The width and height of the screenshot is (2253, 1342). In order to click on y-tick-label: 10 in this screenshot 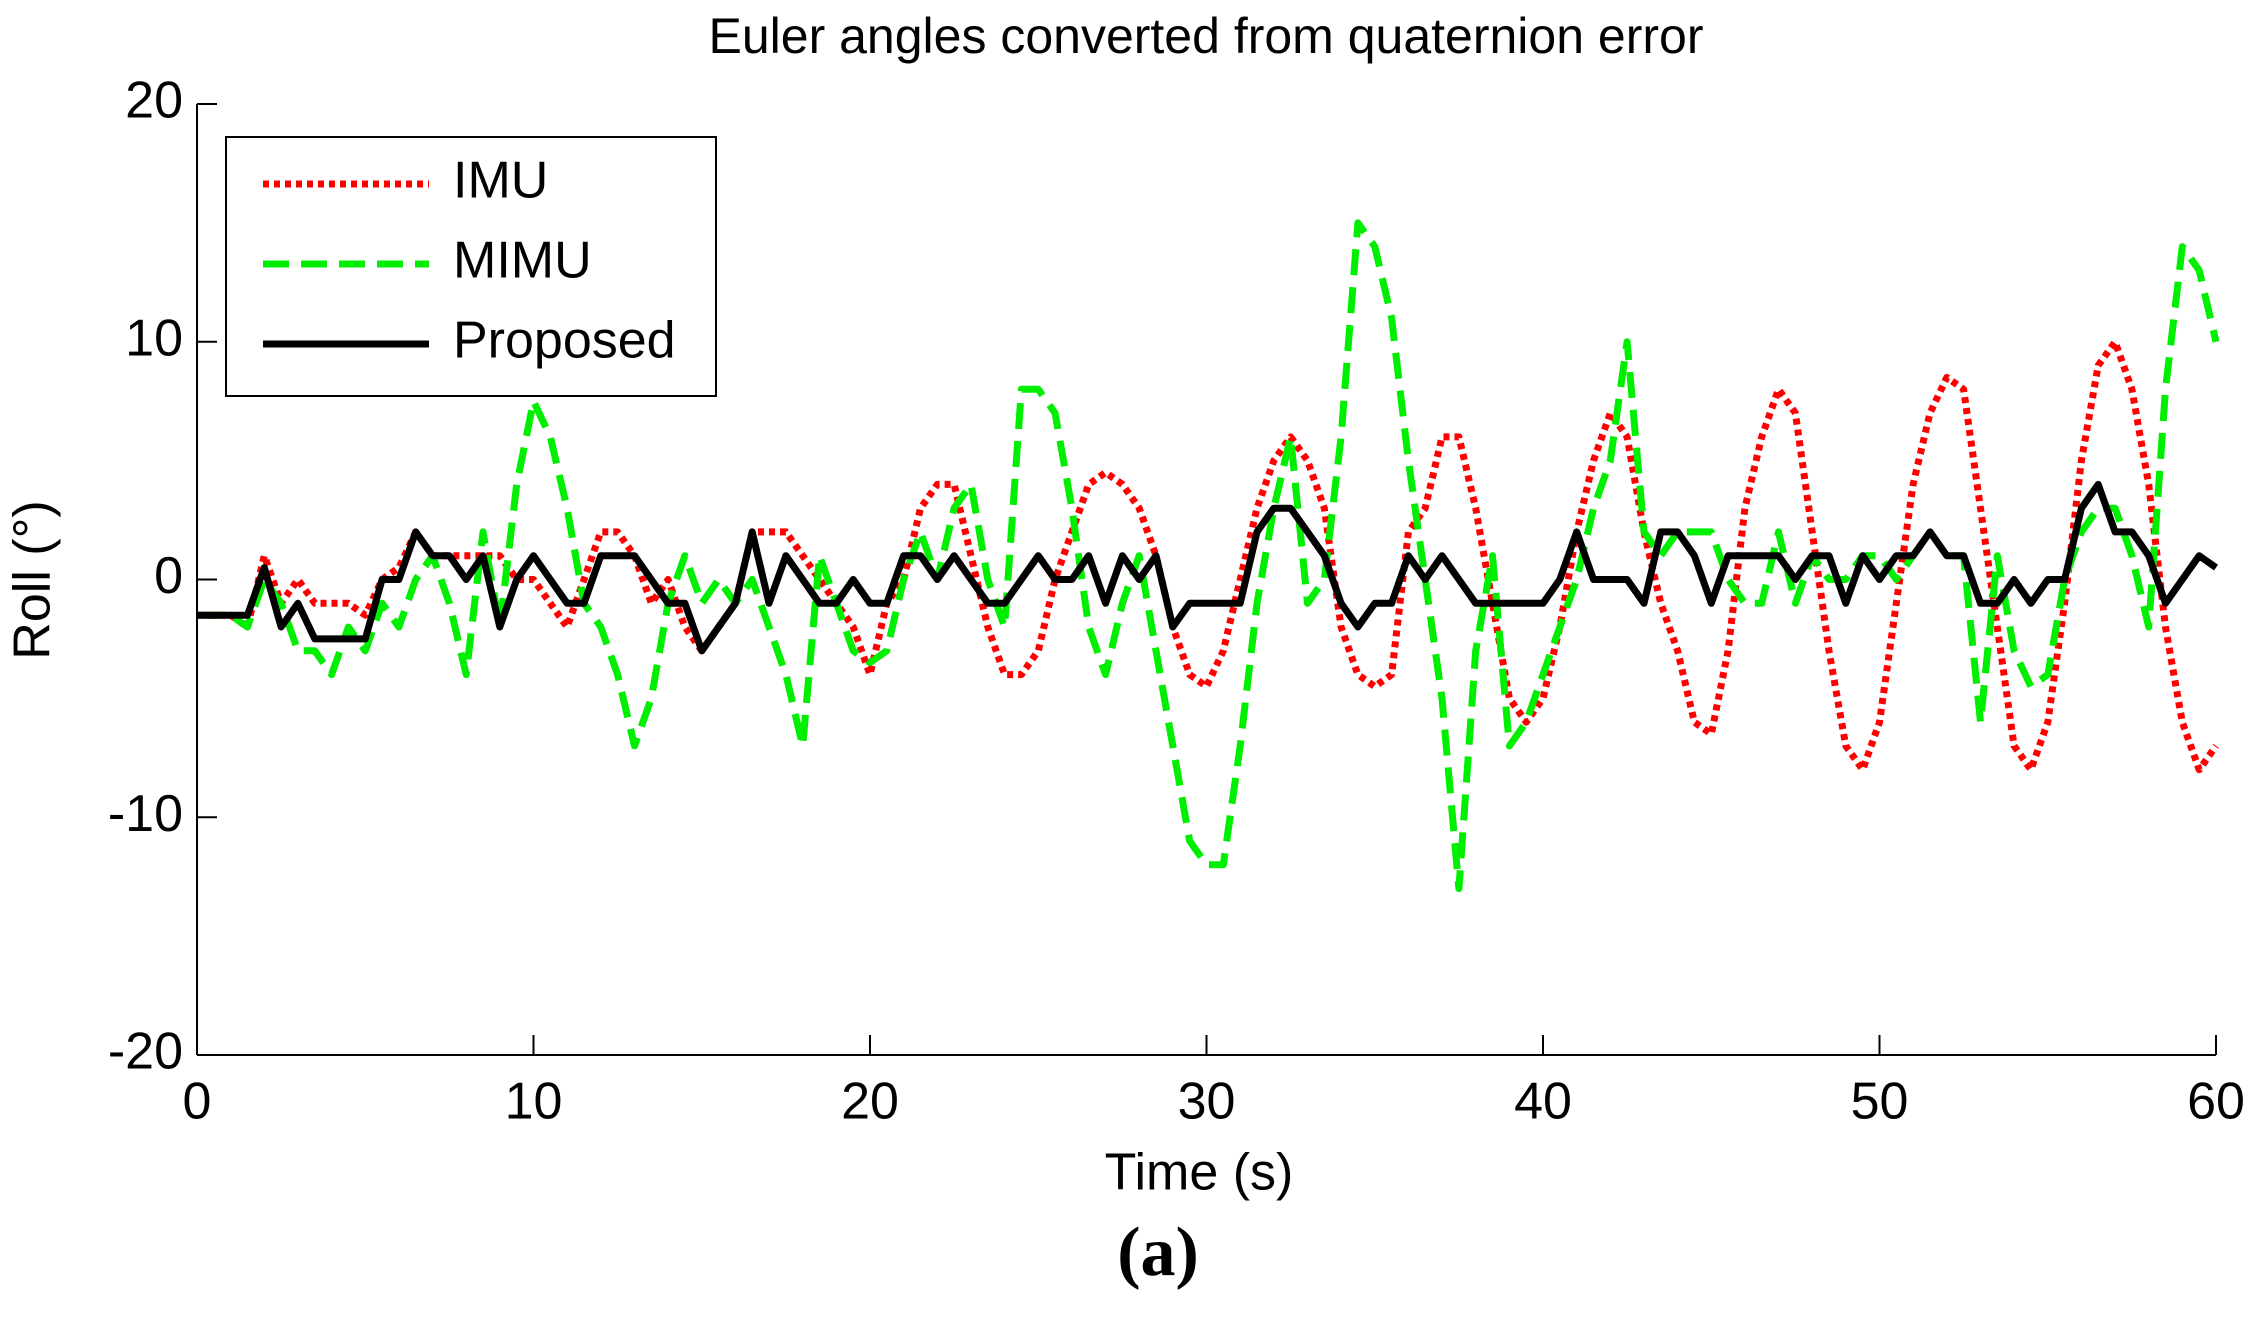, I will do `click(154, 338)`.